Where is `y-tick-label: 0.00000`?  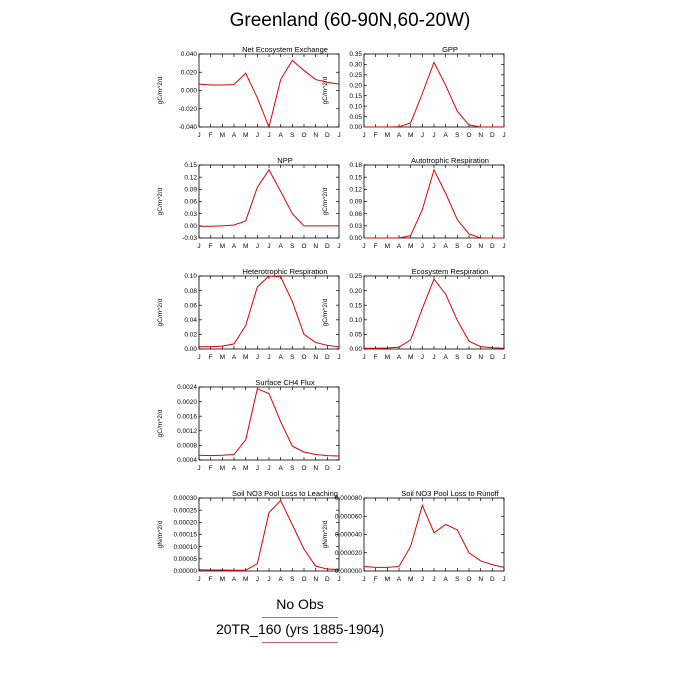
y-tick-label: 0.00000 is located at coordinates (186, 571).